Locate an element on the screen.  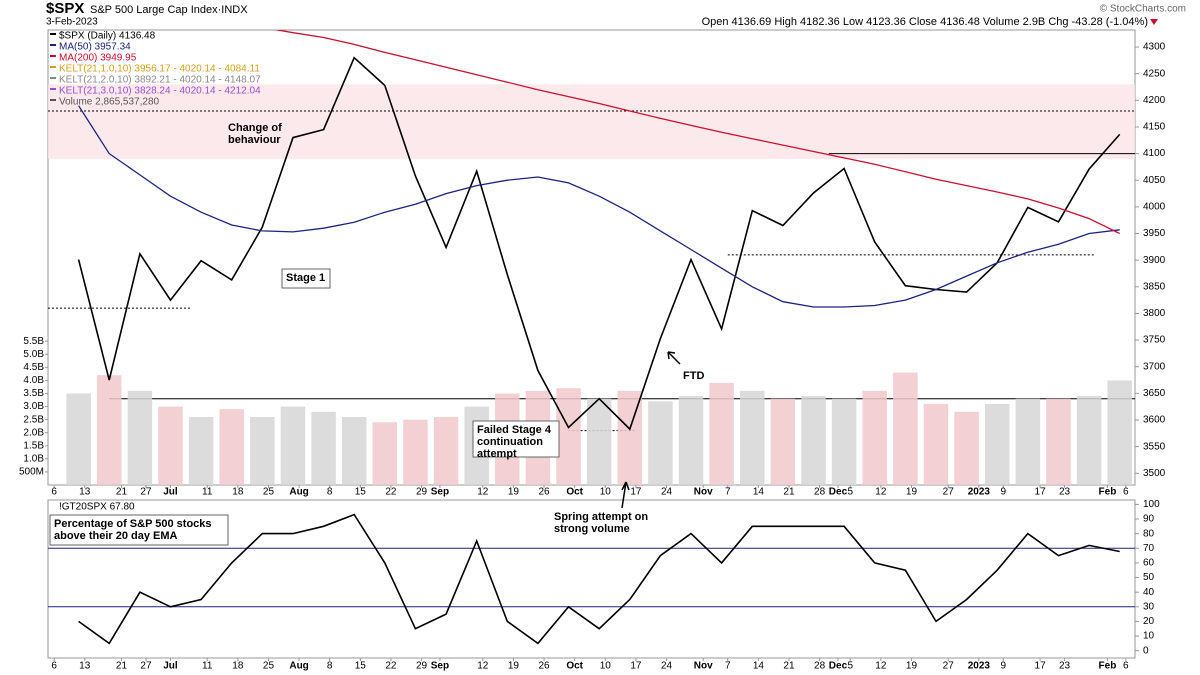
x-tick-label: 22 is located at coordinates (391, 492).